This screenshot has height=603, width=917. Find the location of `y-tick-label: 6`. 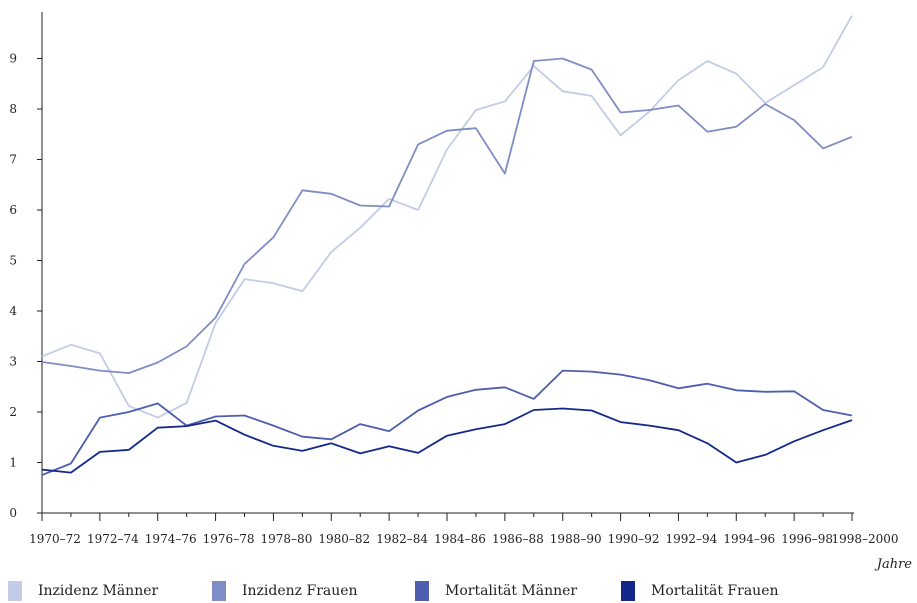

y-tick-label: 6 is located at coordinates (13, 210).